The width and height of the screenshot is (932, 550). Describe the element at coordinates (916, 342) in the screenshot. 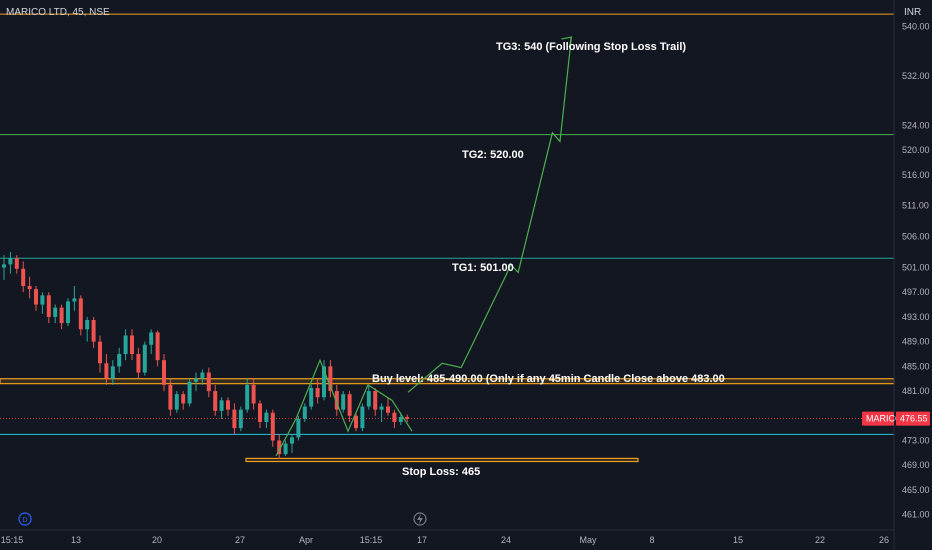

I see `y-tick-label: 489.00` at that location.